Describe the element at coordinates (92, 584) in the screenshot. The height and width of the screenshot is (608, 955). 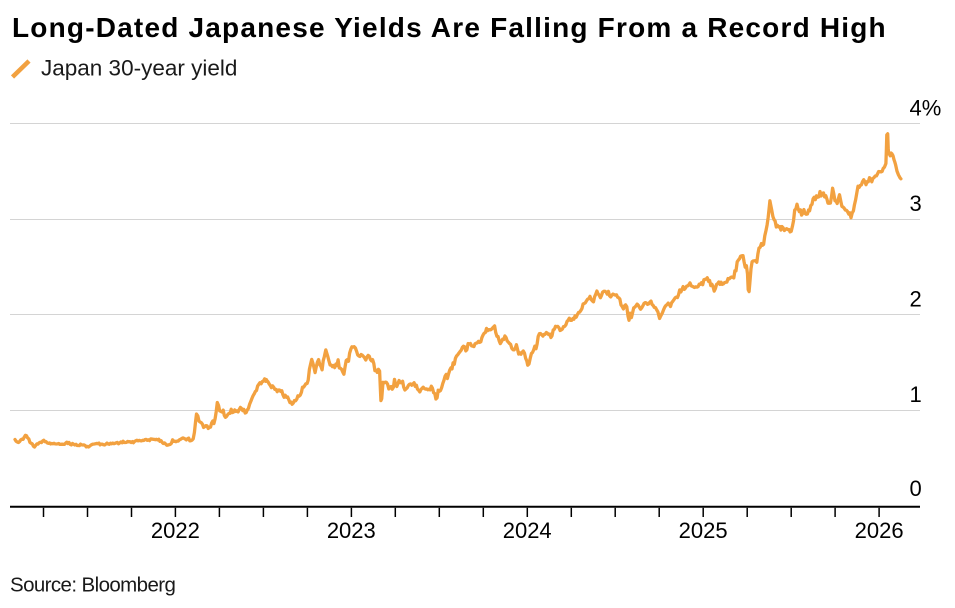
I see `svg-text: Source: Bloomberg` at that location.